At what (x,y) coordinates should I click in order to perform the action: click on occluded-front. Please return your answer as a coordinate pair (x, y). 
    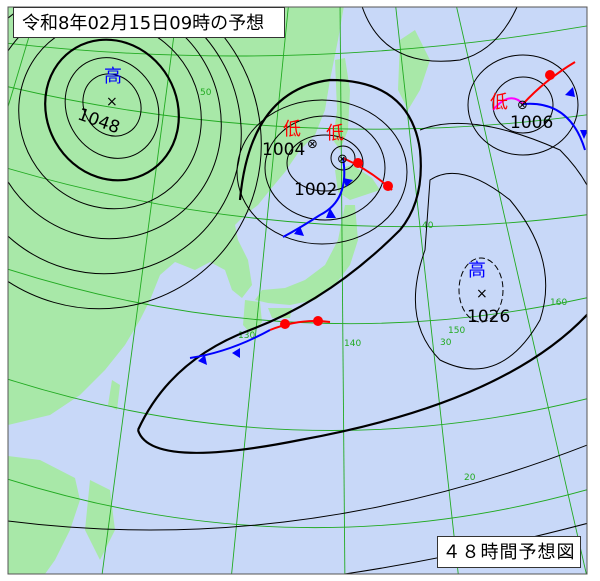
    Looking at the image, I should click on (508, 104).